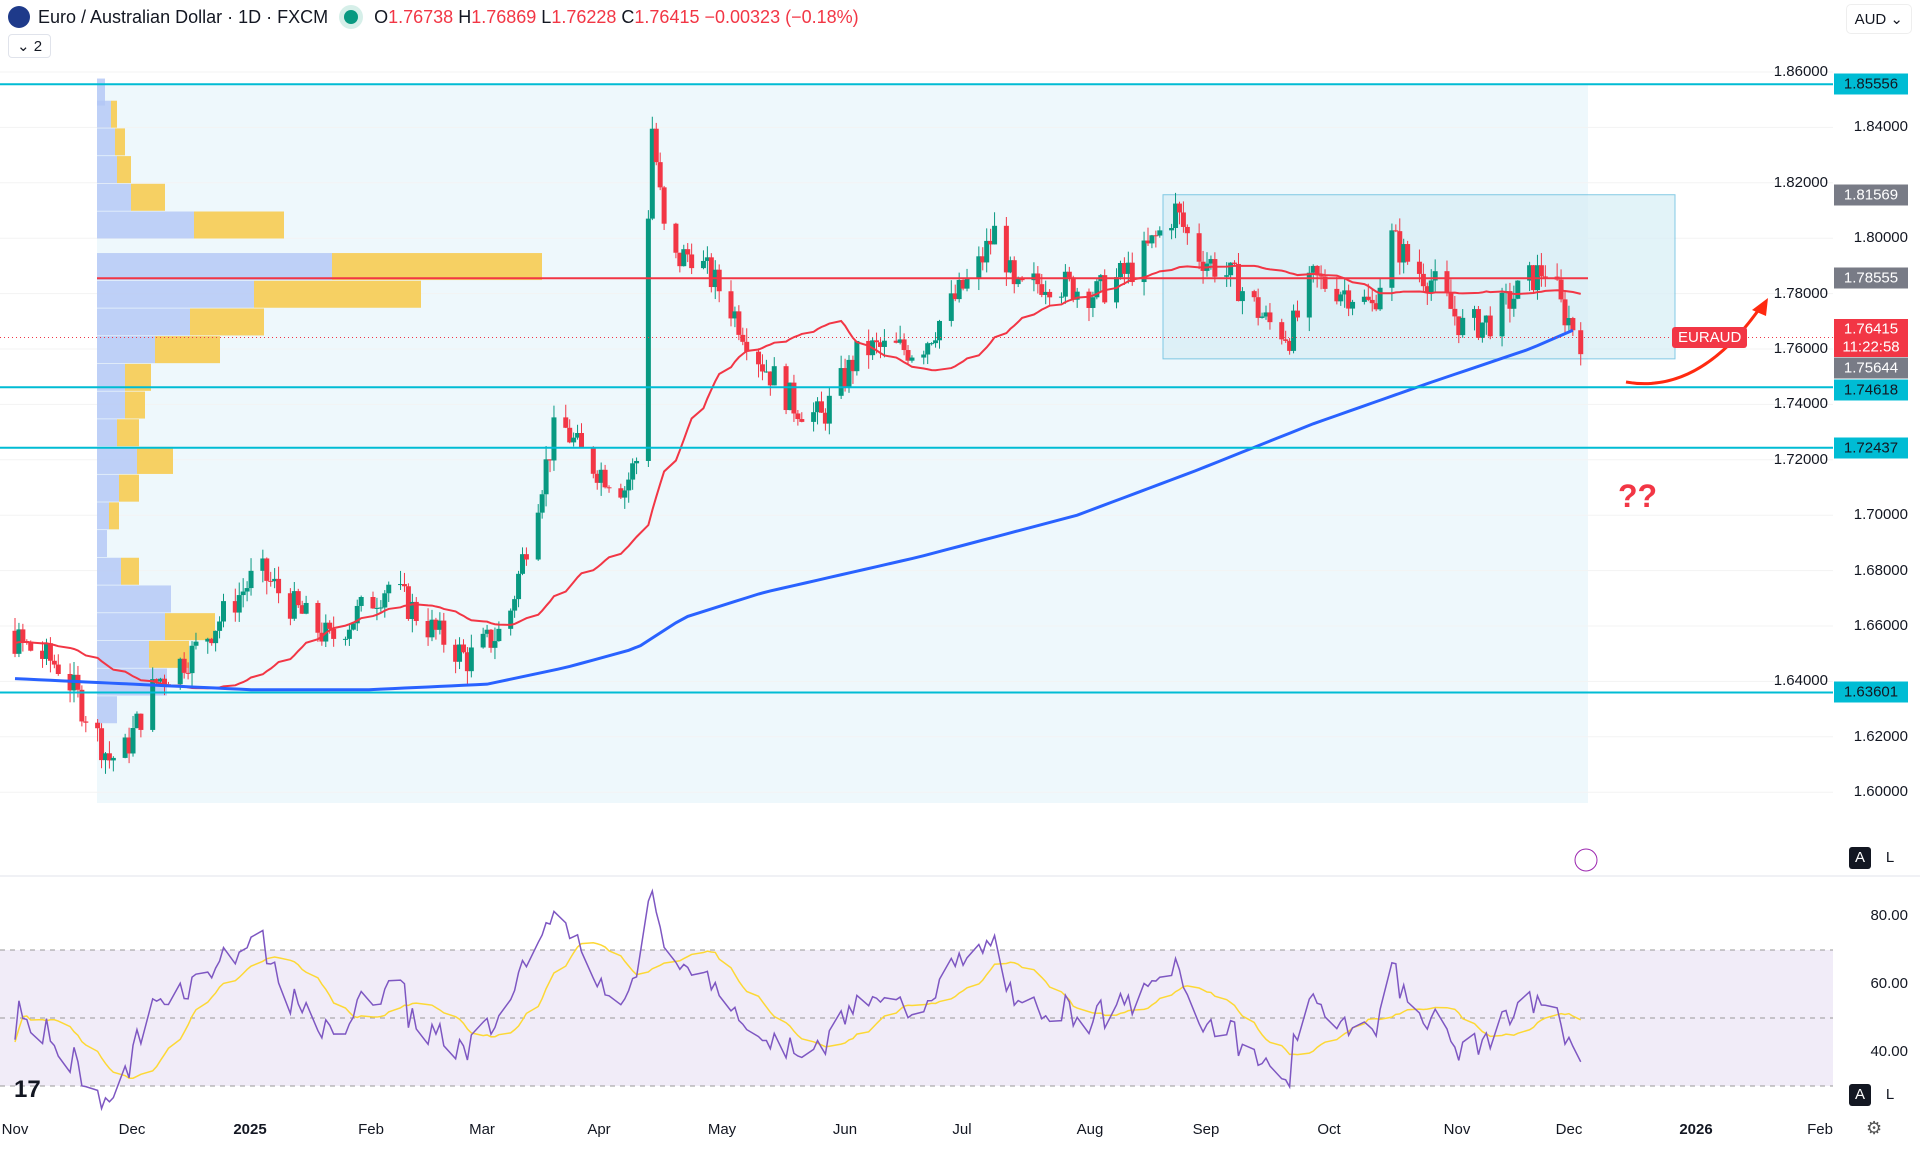 Image resolution: width=1920 pixels, height=1151 pixels. Describe the element at coordinates (1890, 857) in the screenshot. I see `log-scale-button: L` at that location.